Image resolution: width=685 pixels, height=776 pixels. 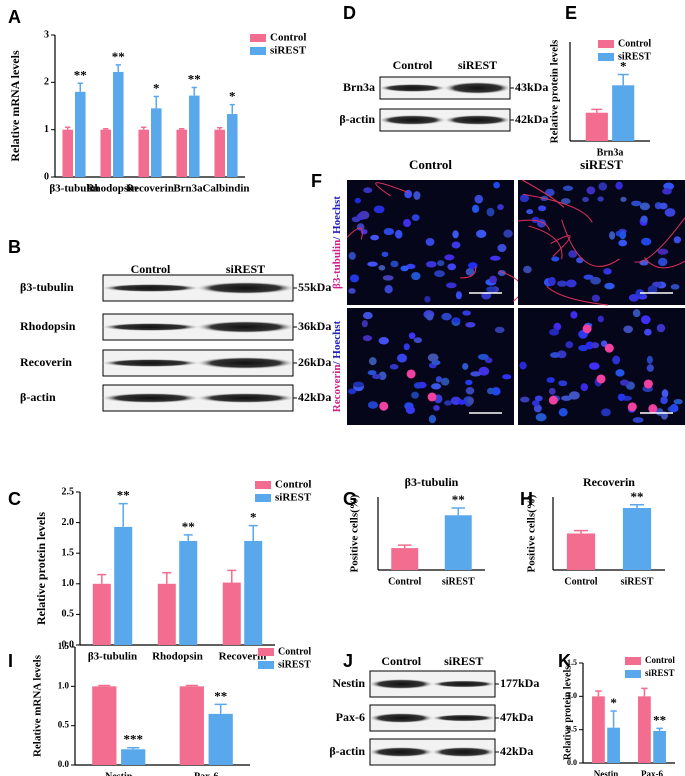 I want to click on y-tick-label: 1.0, so click(x=68, y=583).